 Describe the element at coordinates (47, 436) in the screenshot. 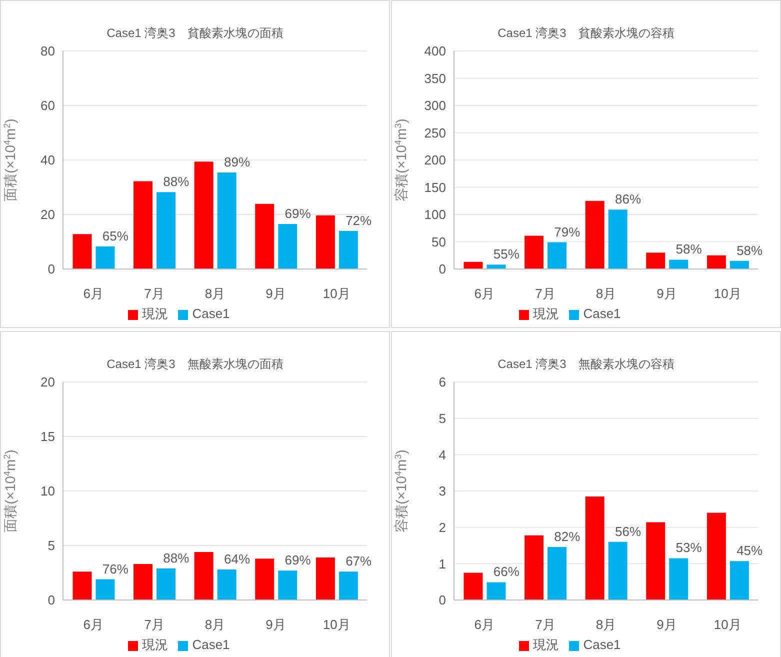

I see `y-tick-label: 15` at that location.